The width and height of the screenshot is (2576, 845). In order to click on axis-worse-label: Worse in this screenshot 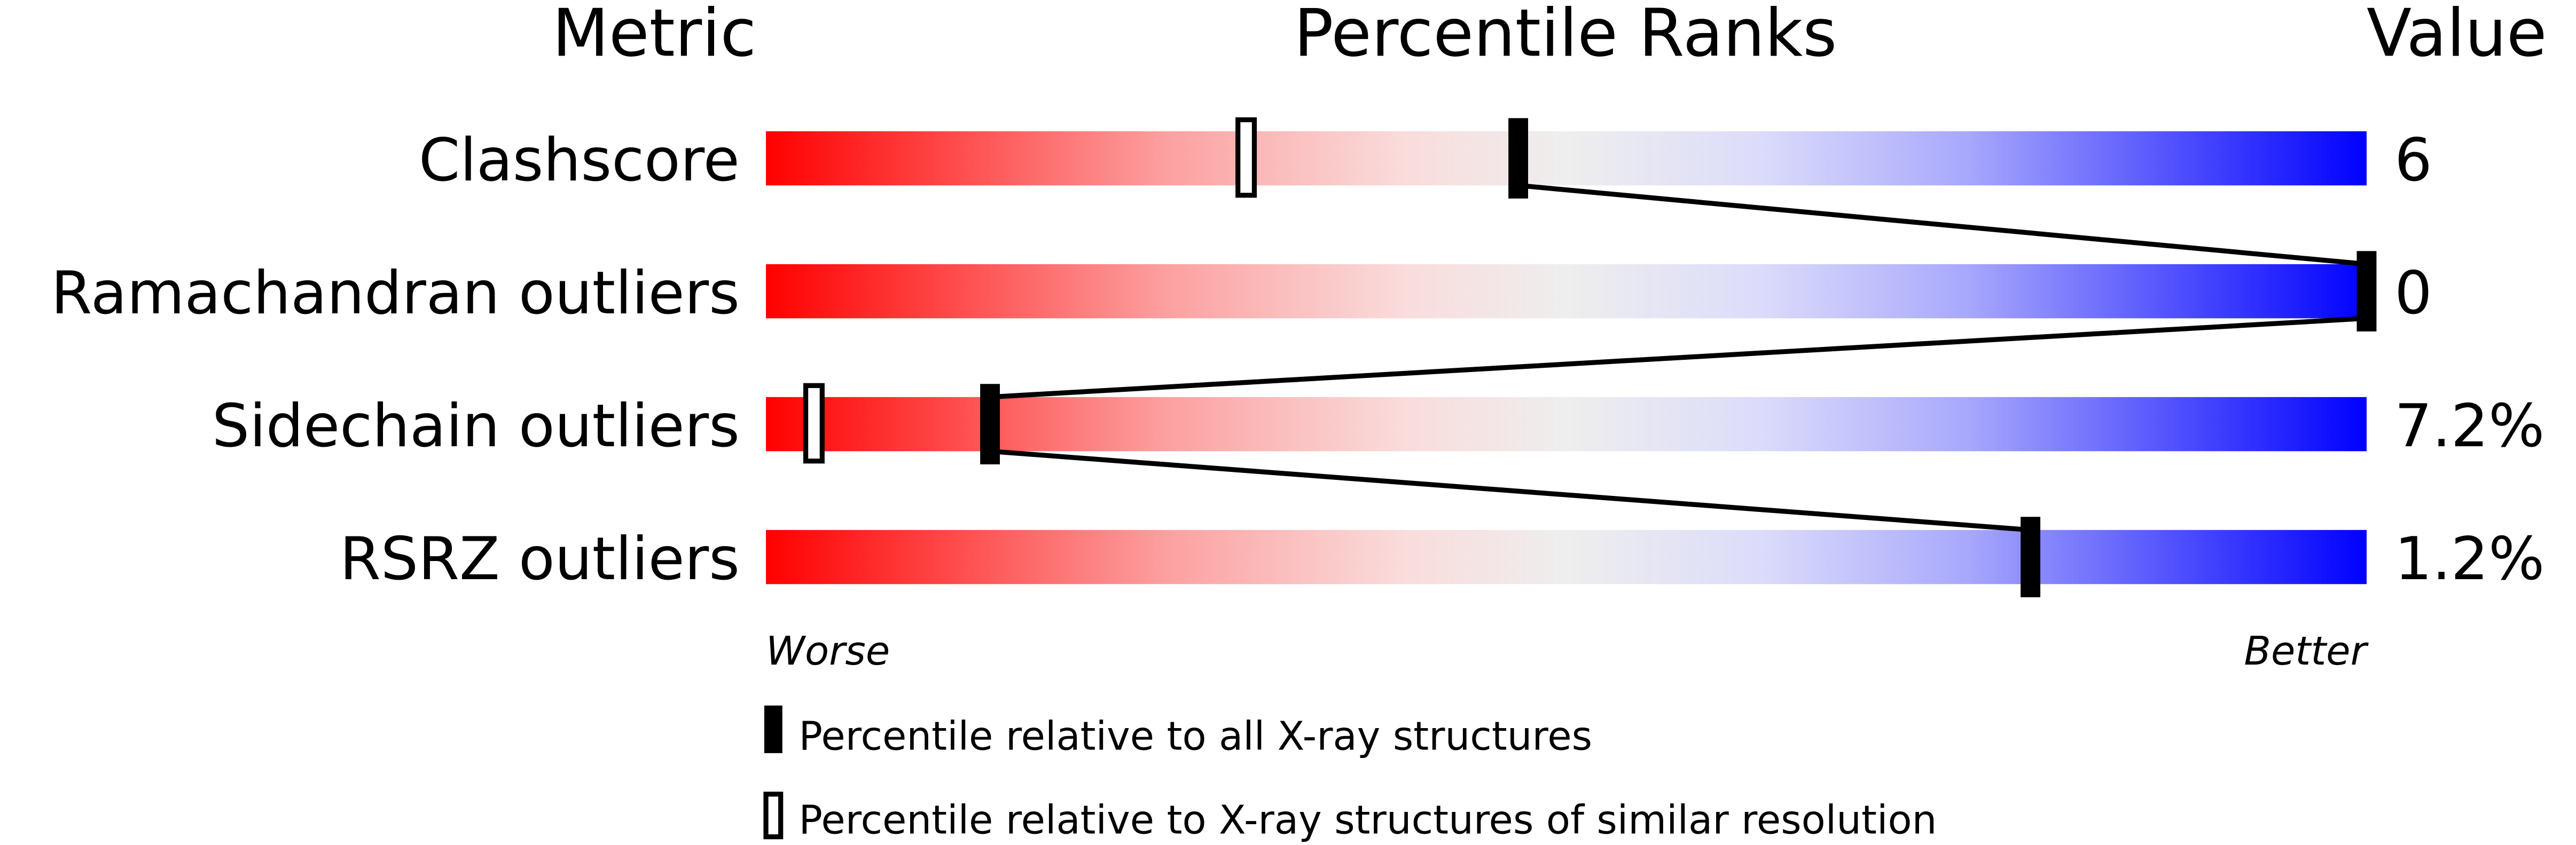, I will do `click(828, 651)`.